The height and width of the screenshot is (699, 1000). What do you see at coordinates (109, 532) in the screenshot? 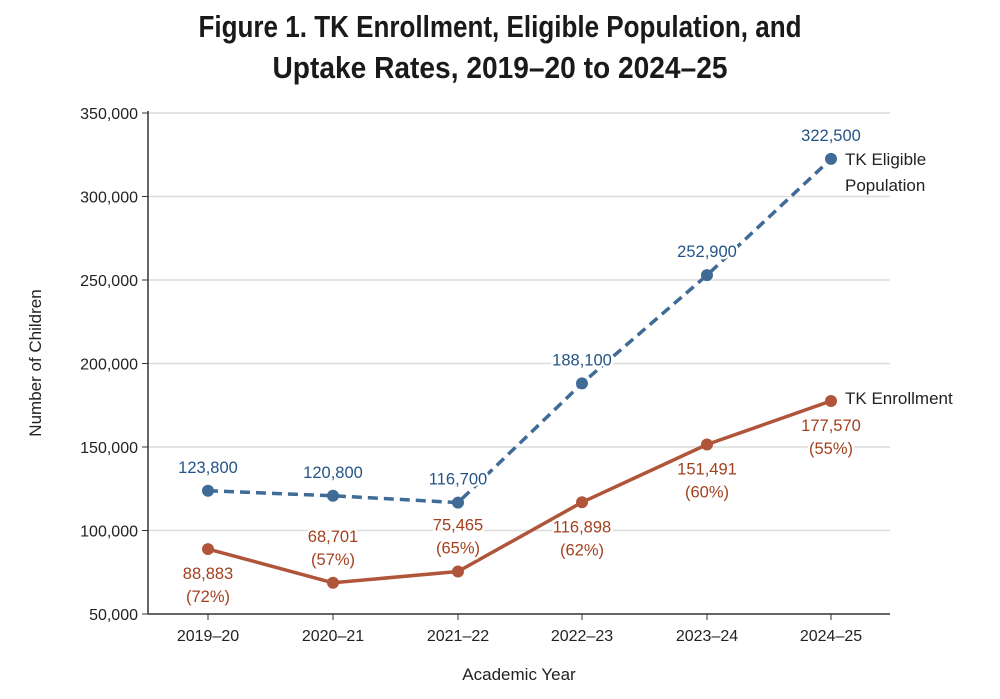
I see `y-tick-label: 100,000` at bounding box center [109, 532].